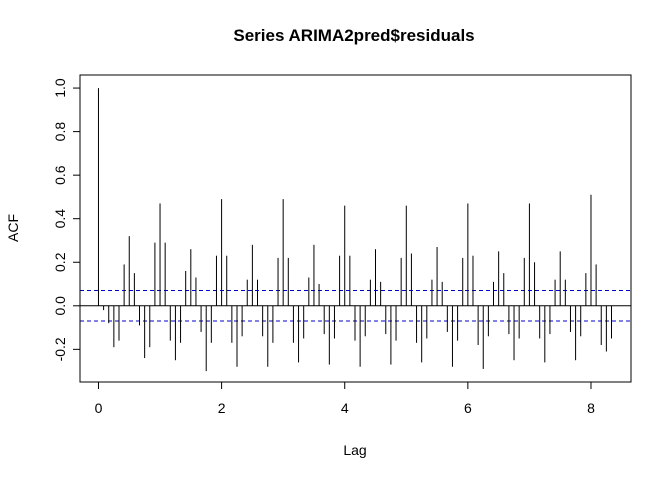  I want to click on y-tick-label: 1.0, so click(60, 88).